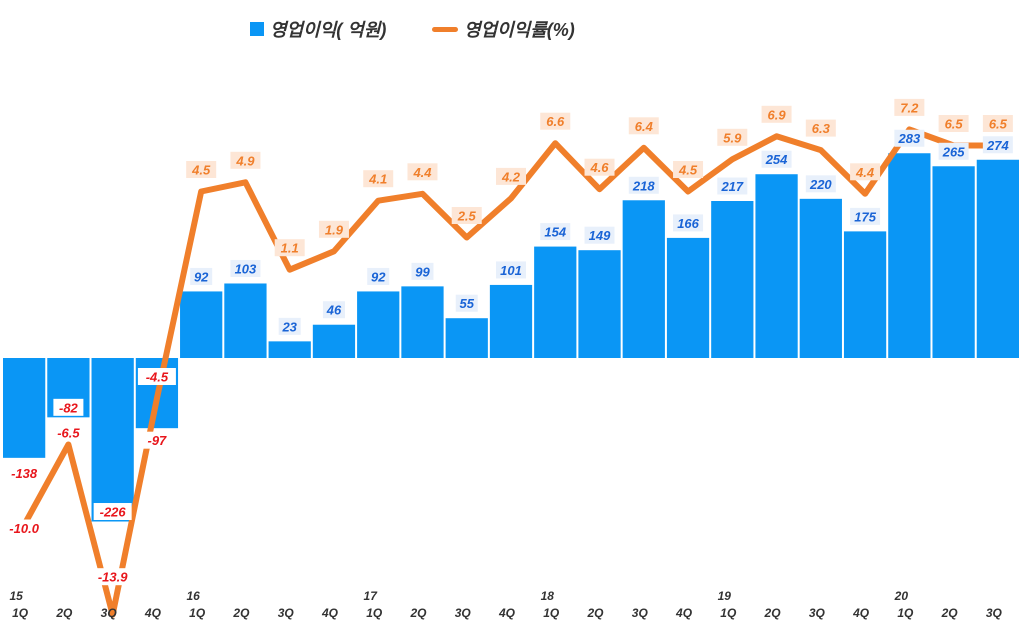  Describe the element at coordinates (328, 30) in the screenshot. I see `legend-label-bar: 영업이익( 억원)` at that location.